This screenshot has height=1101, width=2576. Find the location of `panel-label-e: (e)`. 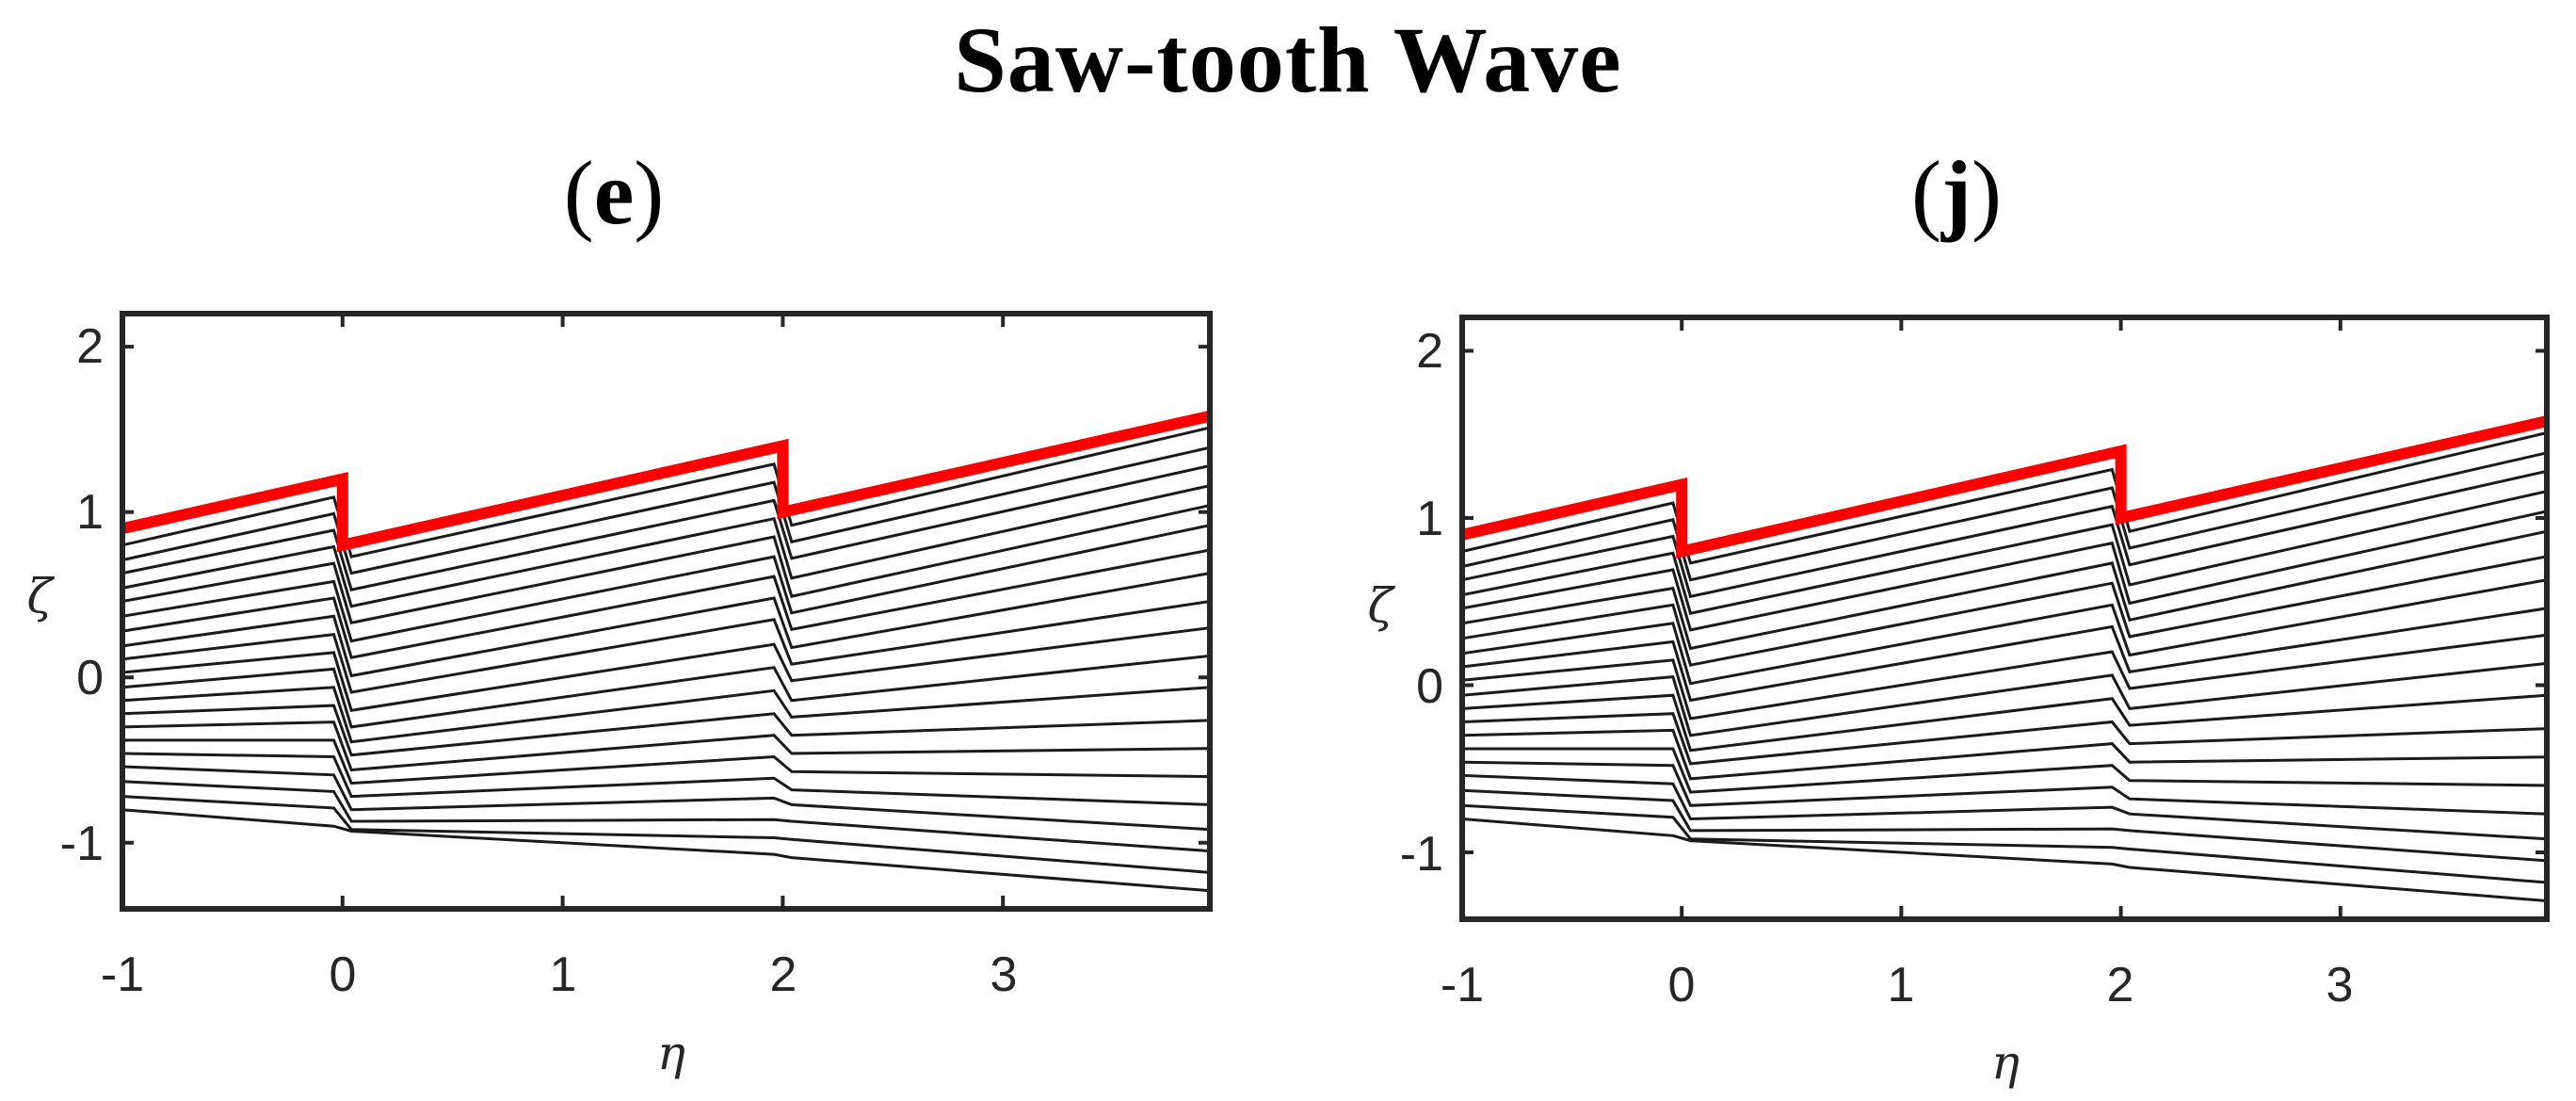

panel-label-e: (e) is located at coordinates (614, 193).